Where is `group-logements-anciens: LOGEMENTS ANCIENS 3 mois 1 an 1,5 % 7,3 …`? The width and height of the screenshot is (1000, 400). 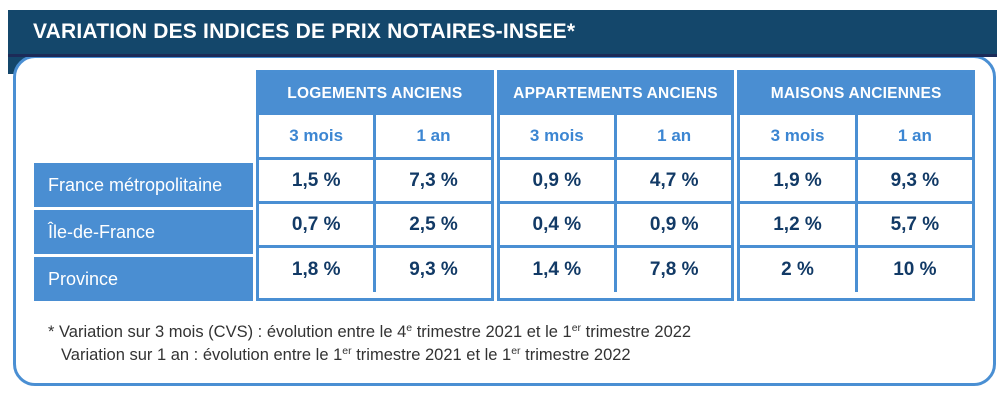
group-logements-anciens: LOGEMENTS ANCIENS 3 mois 1 an 1,5 % 7,3 … is located at coordinates (375, 185).